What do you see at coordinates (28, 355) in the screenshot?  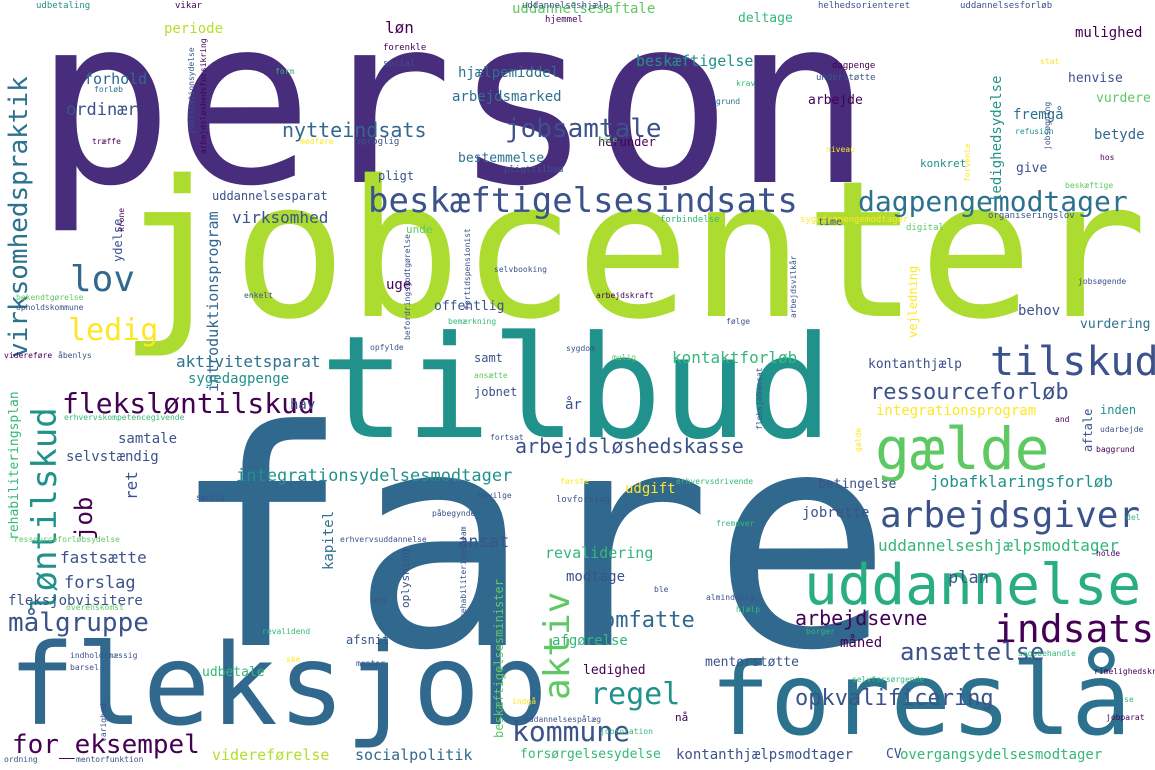 I see `word-viderefoere: videreføre` at bounding box center [28, 355].